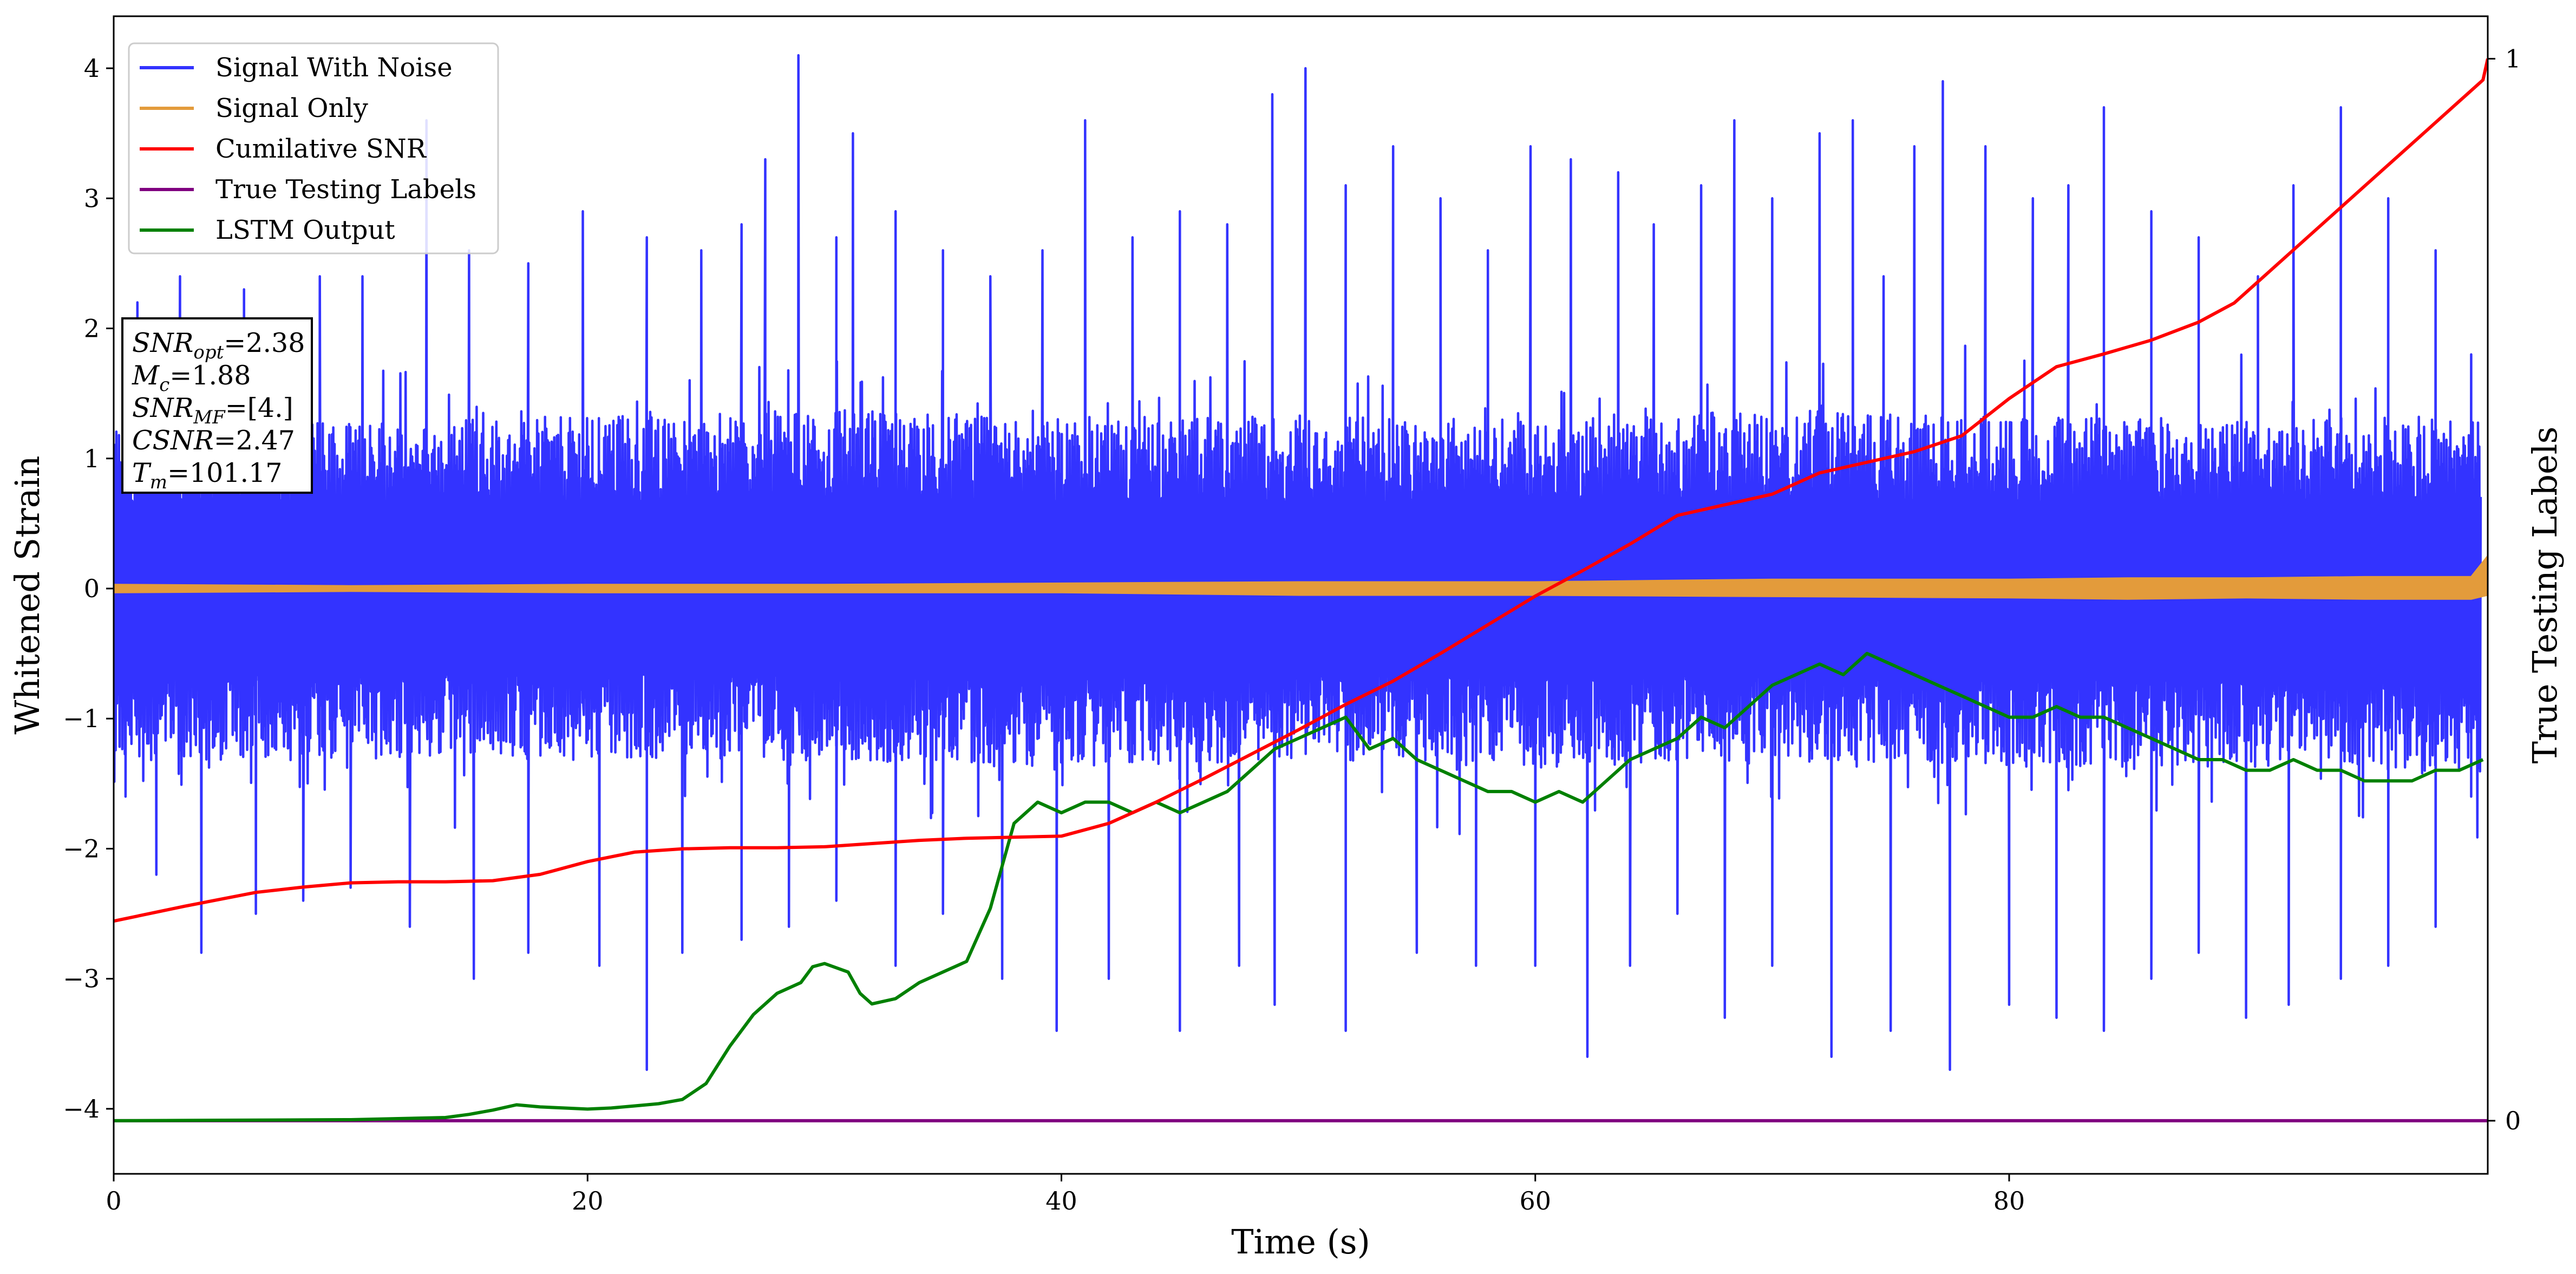 This screenshot has width=2576, height=1274. What do you see at coordinates (212, 410) in the screenshot?
I see `parameter-line: SNRMF=[4.]` at bounding box center [212, 410].